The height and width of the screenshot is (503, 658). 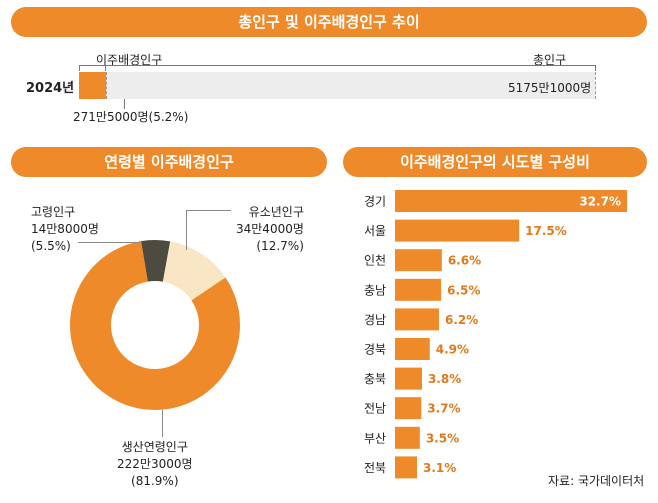 I want to click on region-label: 경남, so click(x=375, y=320).